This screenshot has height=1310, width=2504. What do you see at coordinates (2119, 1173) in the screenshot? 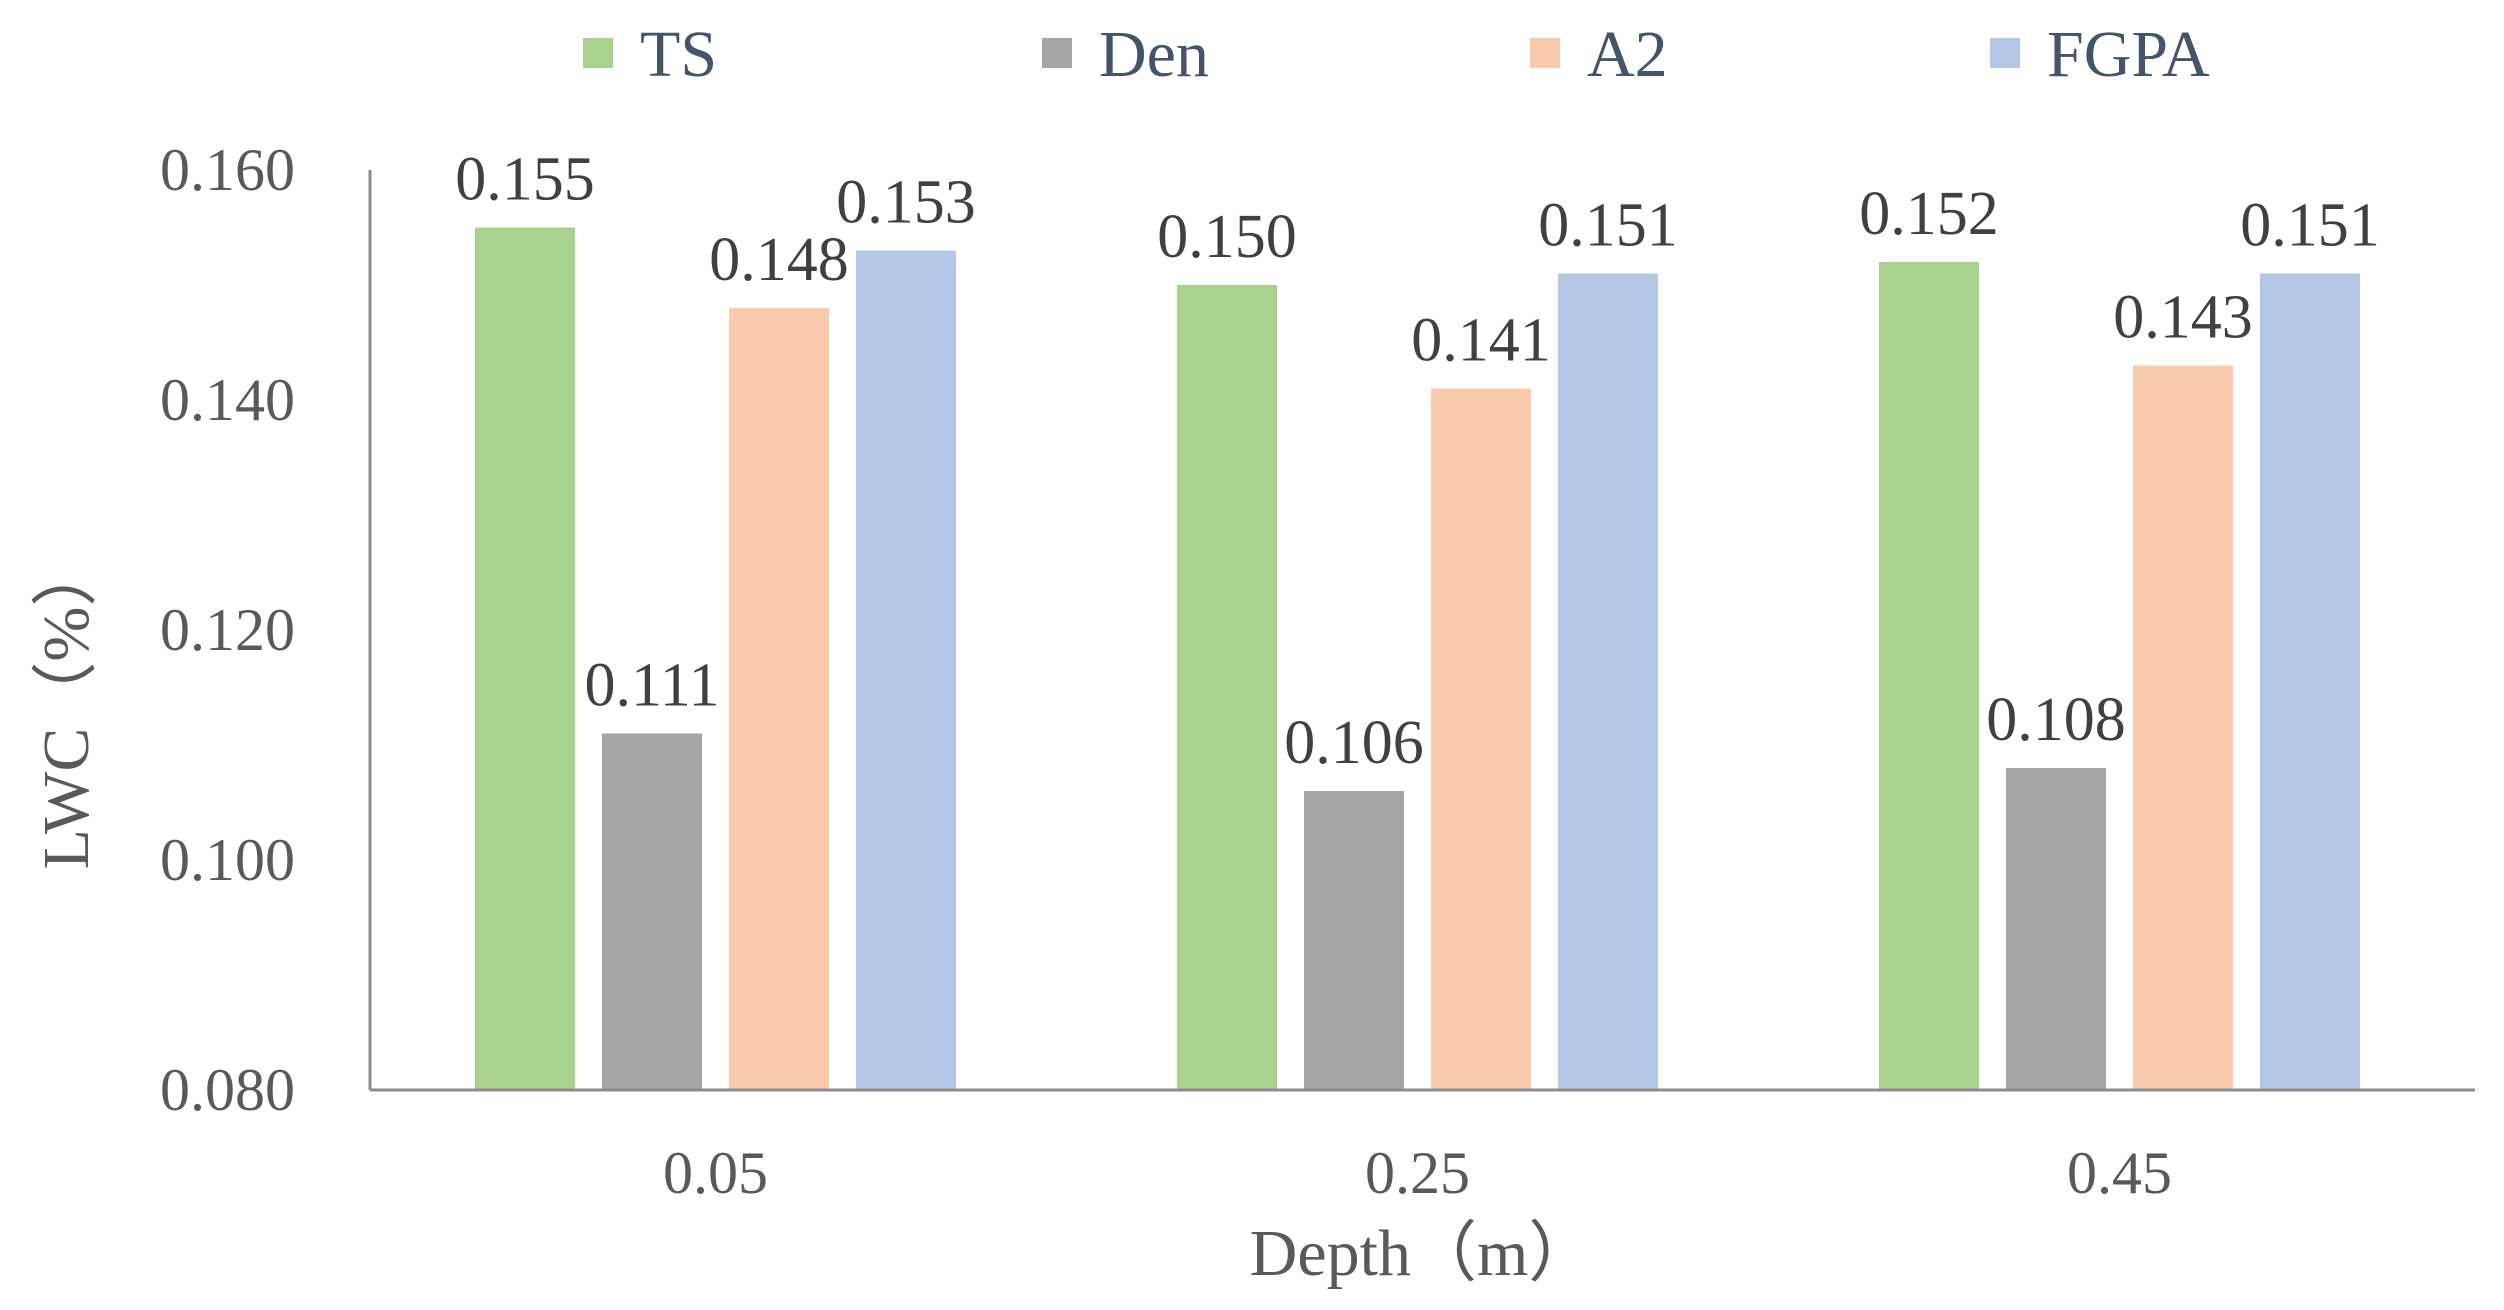
I see `x-tick-label: 0.45` at bounding box center [2119, 1173].